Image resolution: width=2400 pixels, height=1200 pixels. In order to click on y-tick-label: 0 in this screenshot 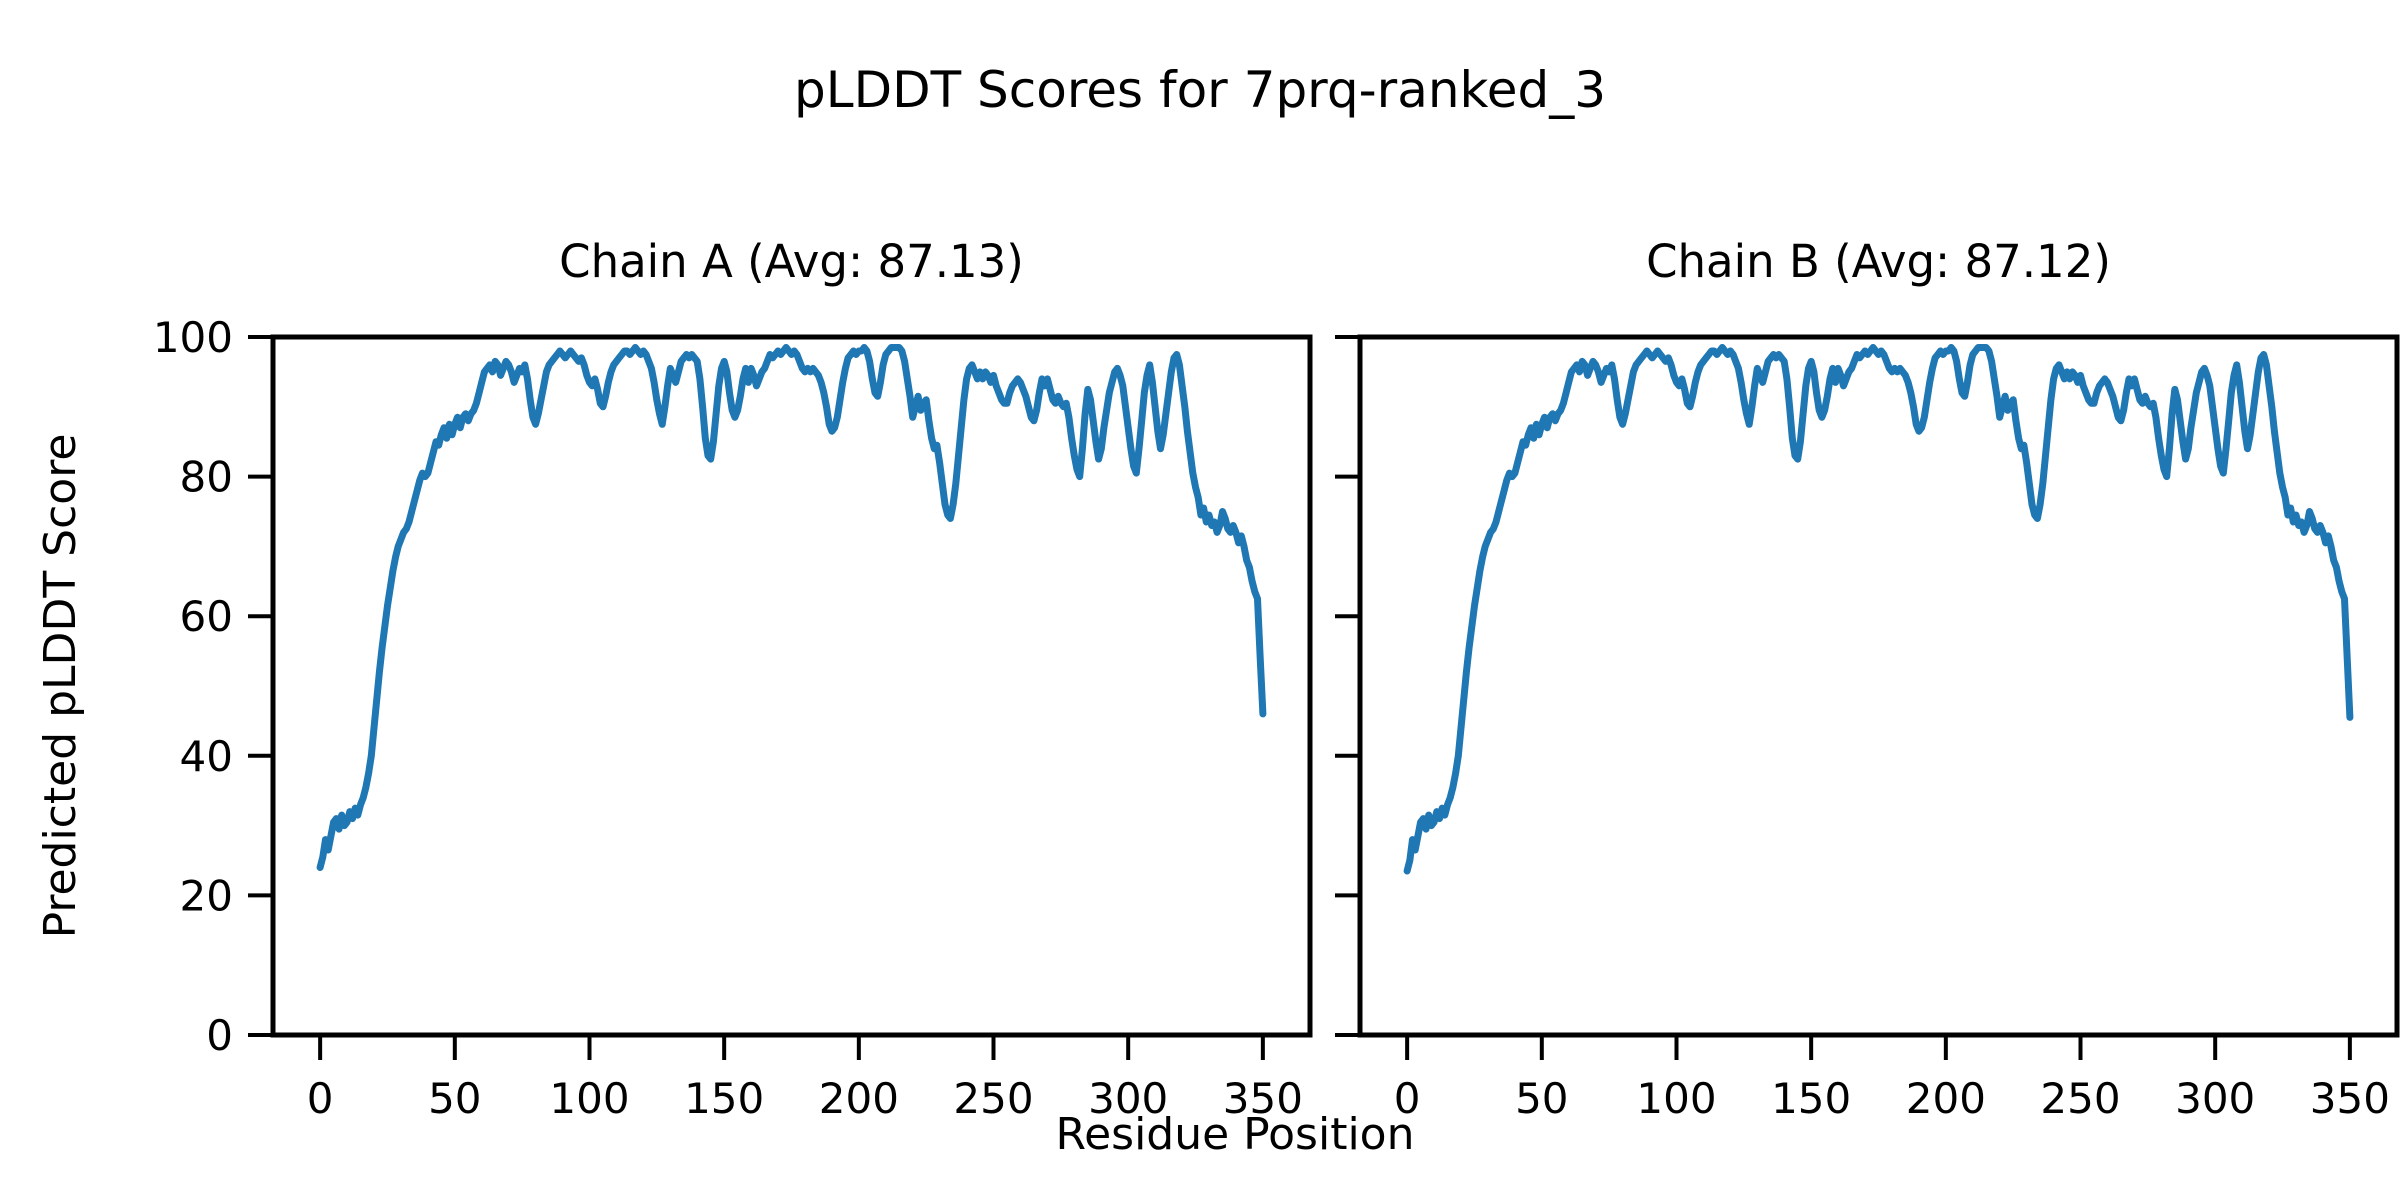, I will do `click(219, 1035)`.